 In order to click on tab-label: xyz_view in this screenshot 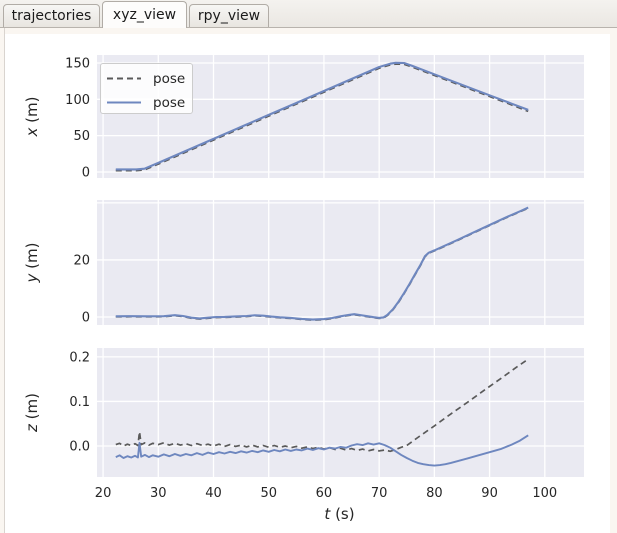, I will do `click(144, 15)`.